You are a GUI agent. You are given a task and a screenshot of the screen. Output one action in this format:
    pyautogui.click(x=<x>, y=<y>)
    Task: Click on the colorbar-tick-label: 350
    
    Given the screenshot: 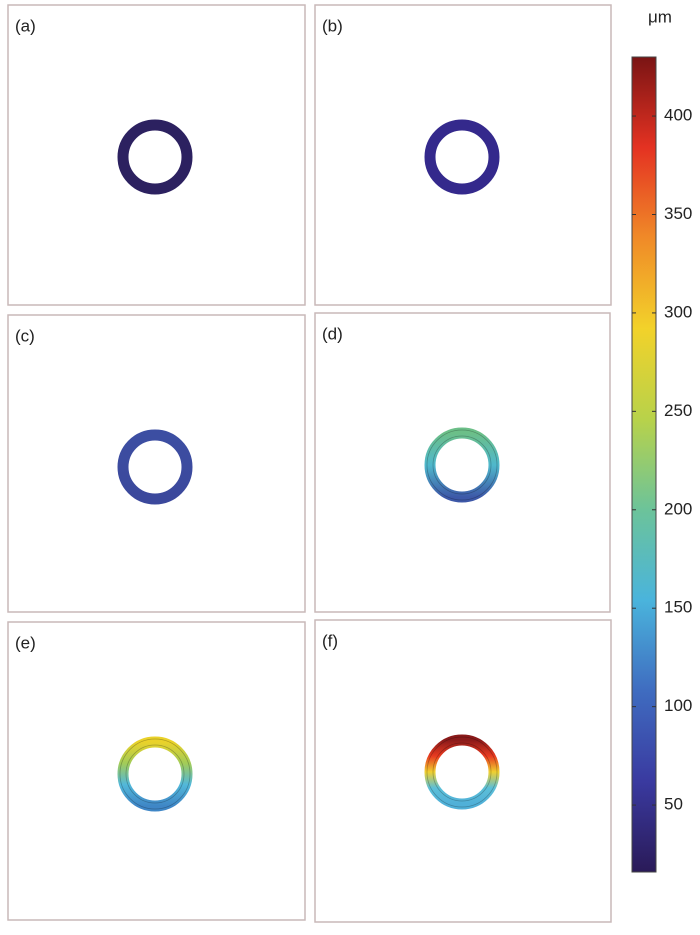 What is the action you would take?
    pyautogui.click(x=678, y=213)
    